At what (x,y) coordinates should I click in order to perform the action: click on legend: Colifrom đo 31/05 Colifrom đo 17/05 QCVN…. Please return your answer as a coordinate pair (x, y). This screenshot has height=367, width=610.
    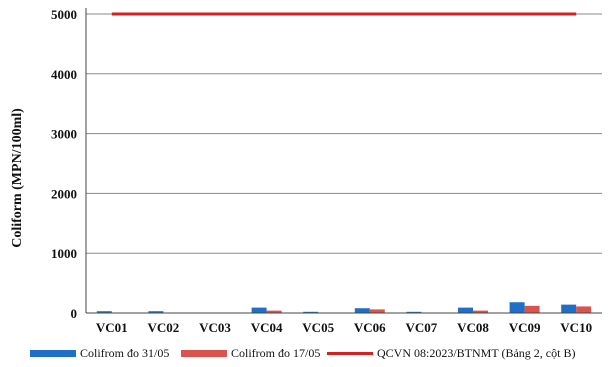
    Looking at the image, I should click on (305, 355).